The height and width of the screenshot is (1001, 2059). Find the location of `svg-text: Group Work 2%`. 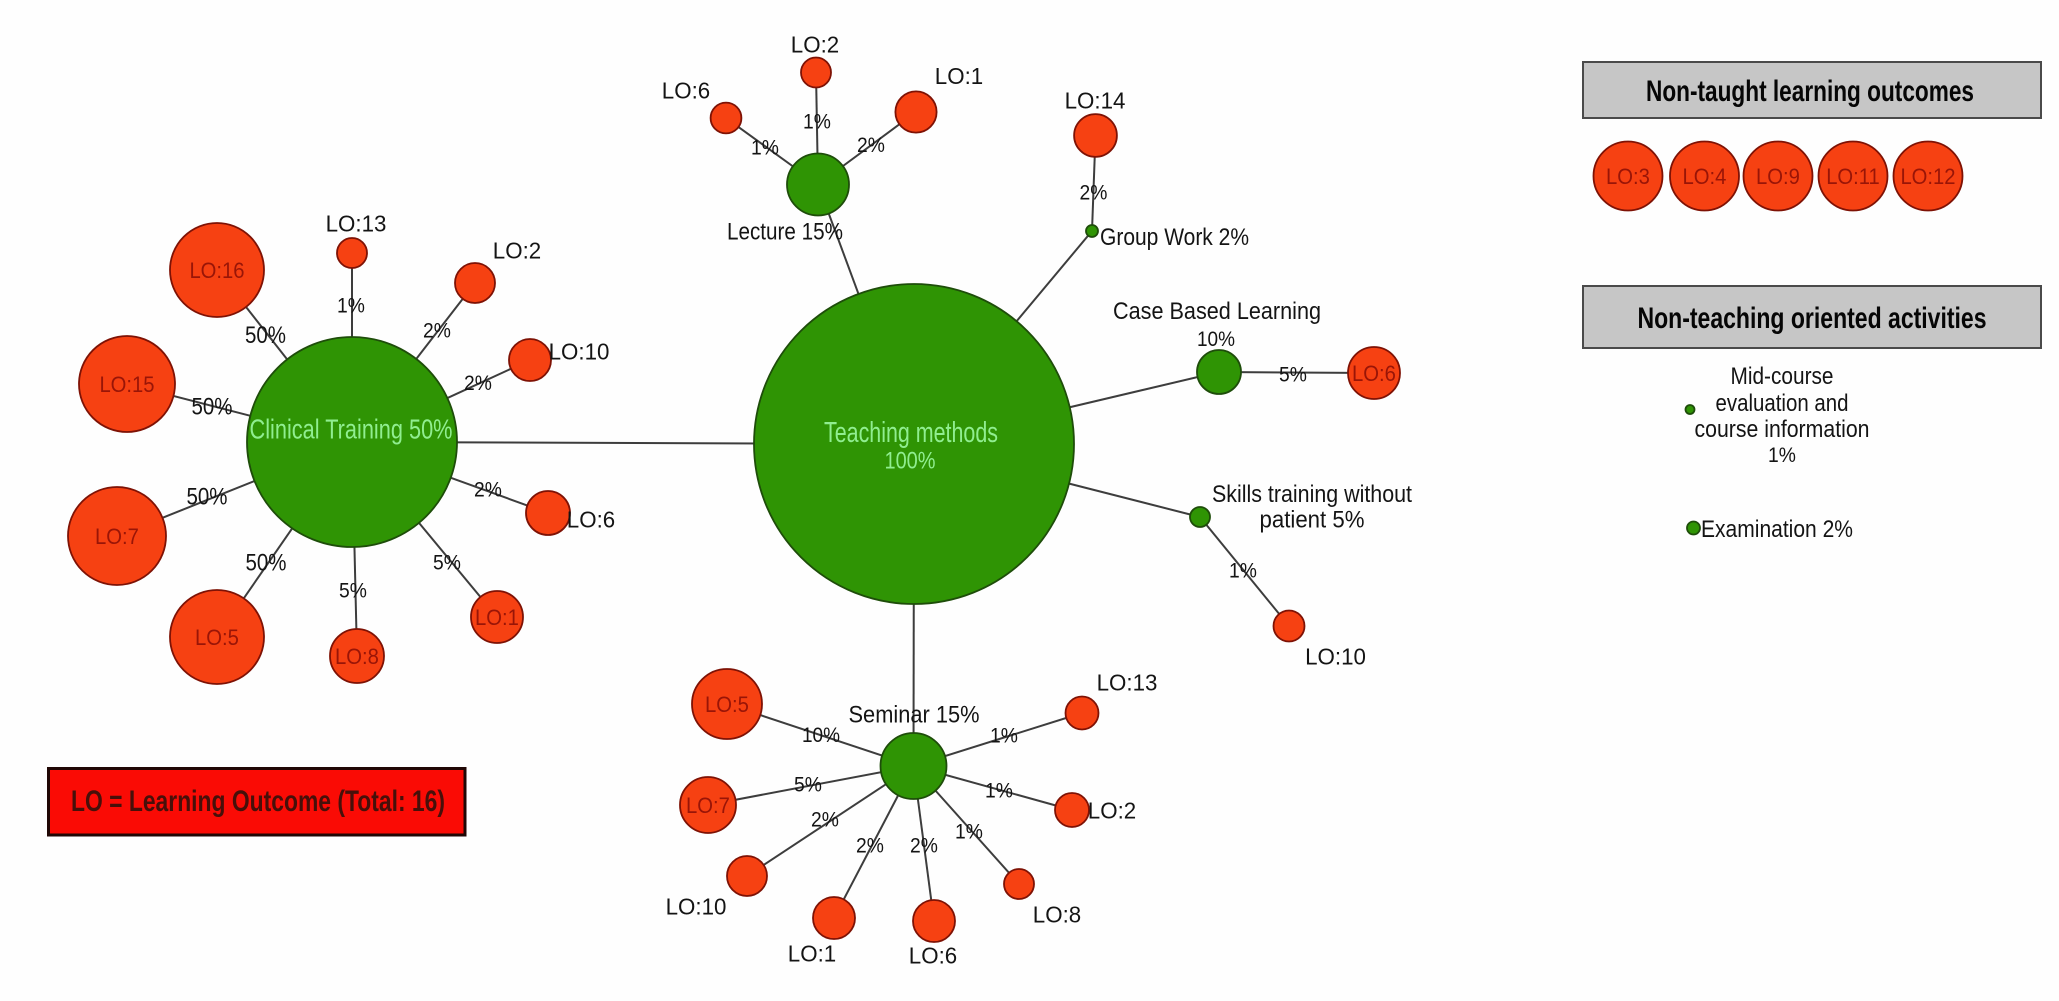

svg-text: Group Work 2% is located at coordinates (1174, 237).